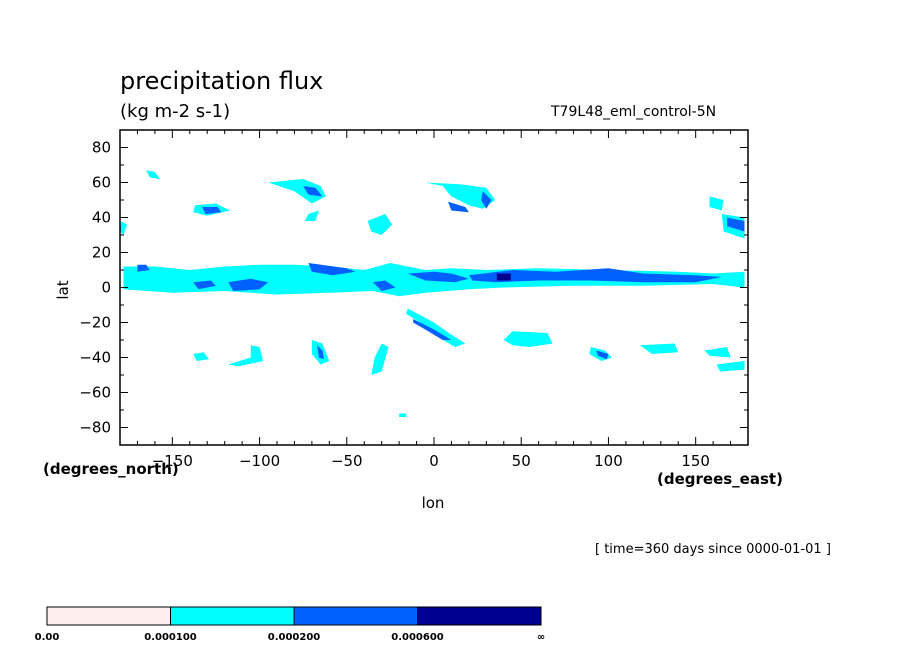  What do you see at coordinates (417, 637) in the screenshot?
I see `colorbar-label-3: 0.000600` at bounding box center [417, 637].